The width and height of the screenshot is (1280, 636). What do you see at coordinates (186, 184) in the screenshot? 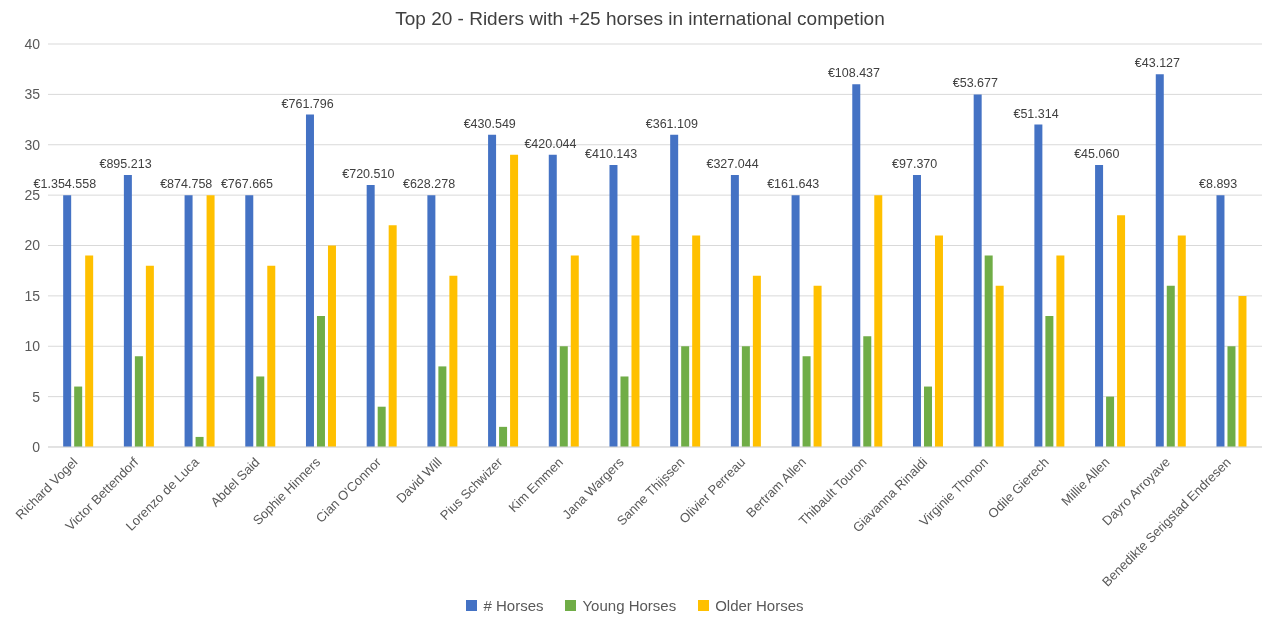
I see `annotation: €874.758` at bounding box center [186, 184].